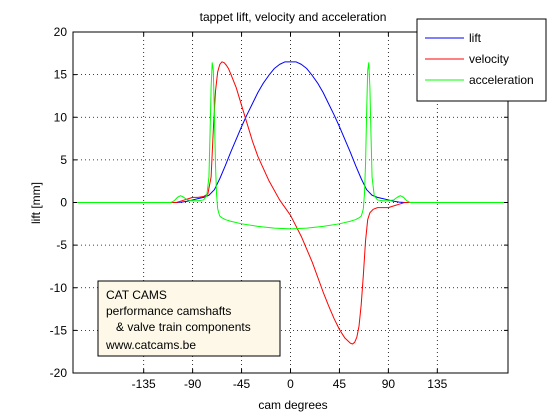 The height and width of the screenshot is (420, 560). I want to click on y-tick-label: 10, so click(61, 117).